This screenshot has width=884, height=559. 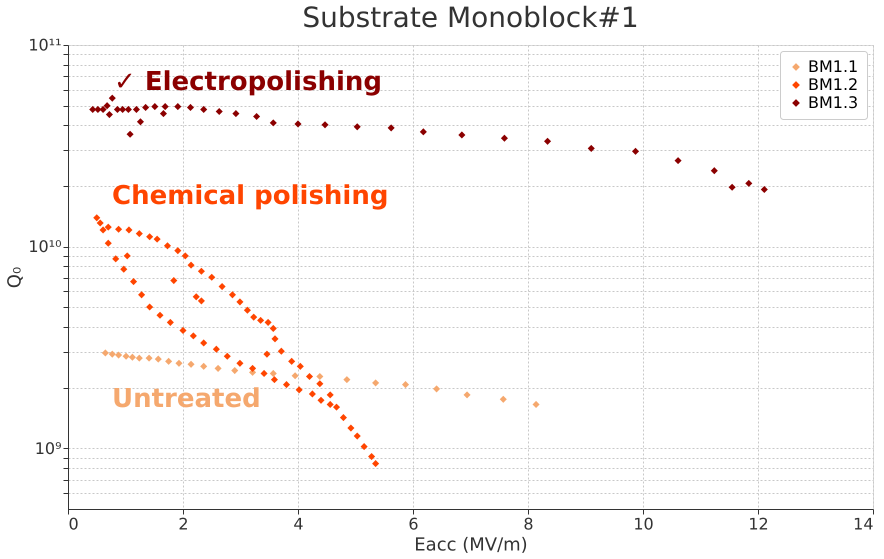 What do you see at coordinates (758, 524) in the screenshot?
I see `x-tick-label: 12` at bounding box center [758, 524].